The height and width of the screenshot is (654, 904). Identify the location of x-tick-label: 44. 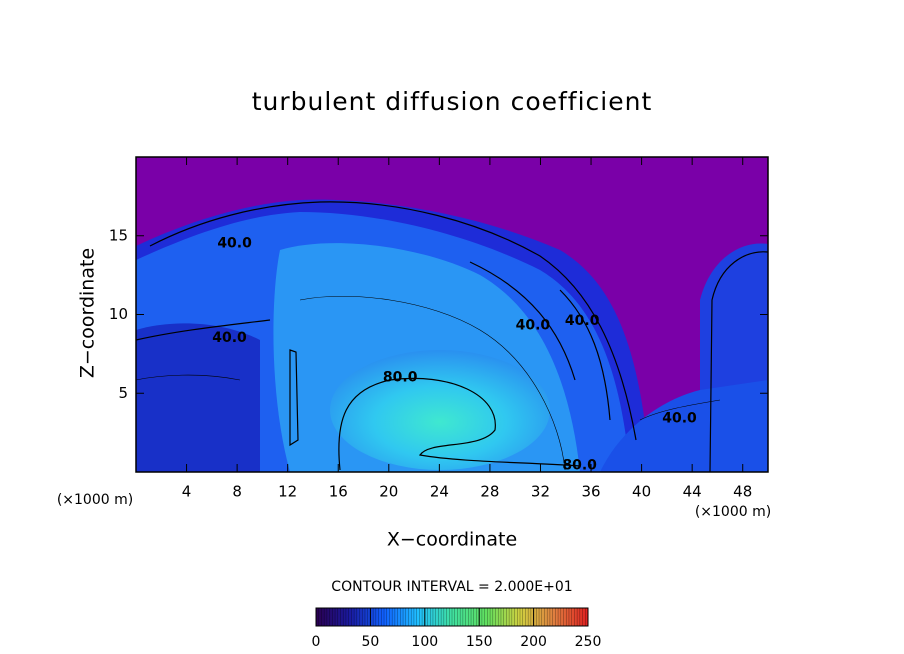
(692, 492).